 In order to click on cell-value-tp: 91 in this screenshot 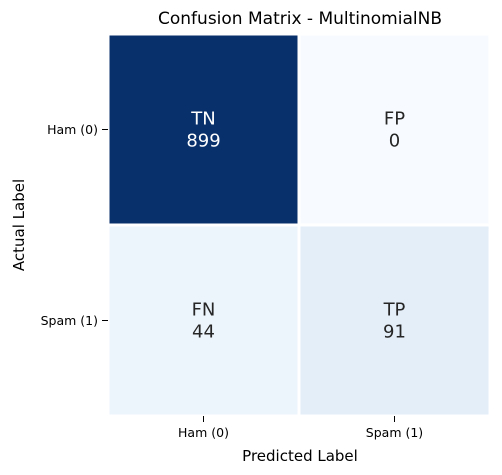, I will do `click(394, 332)`.